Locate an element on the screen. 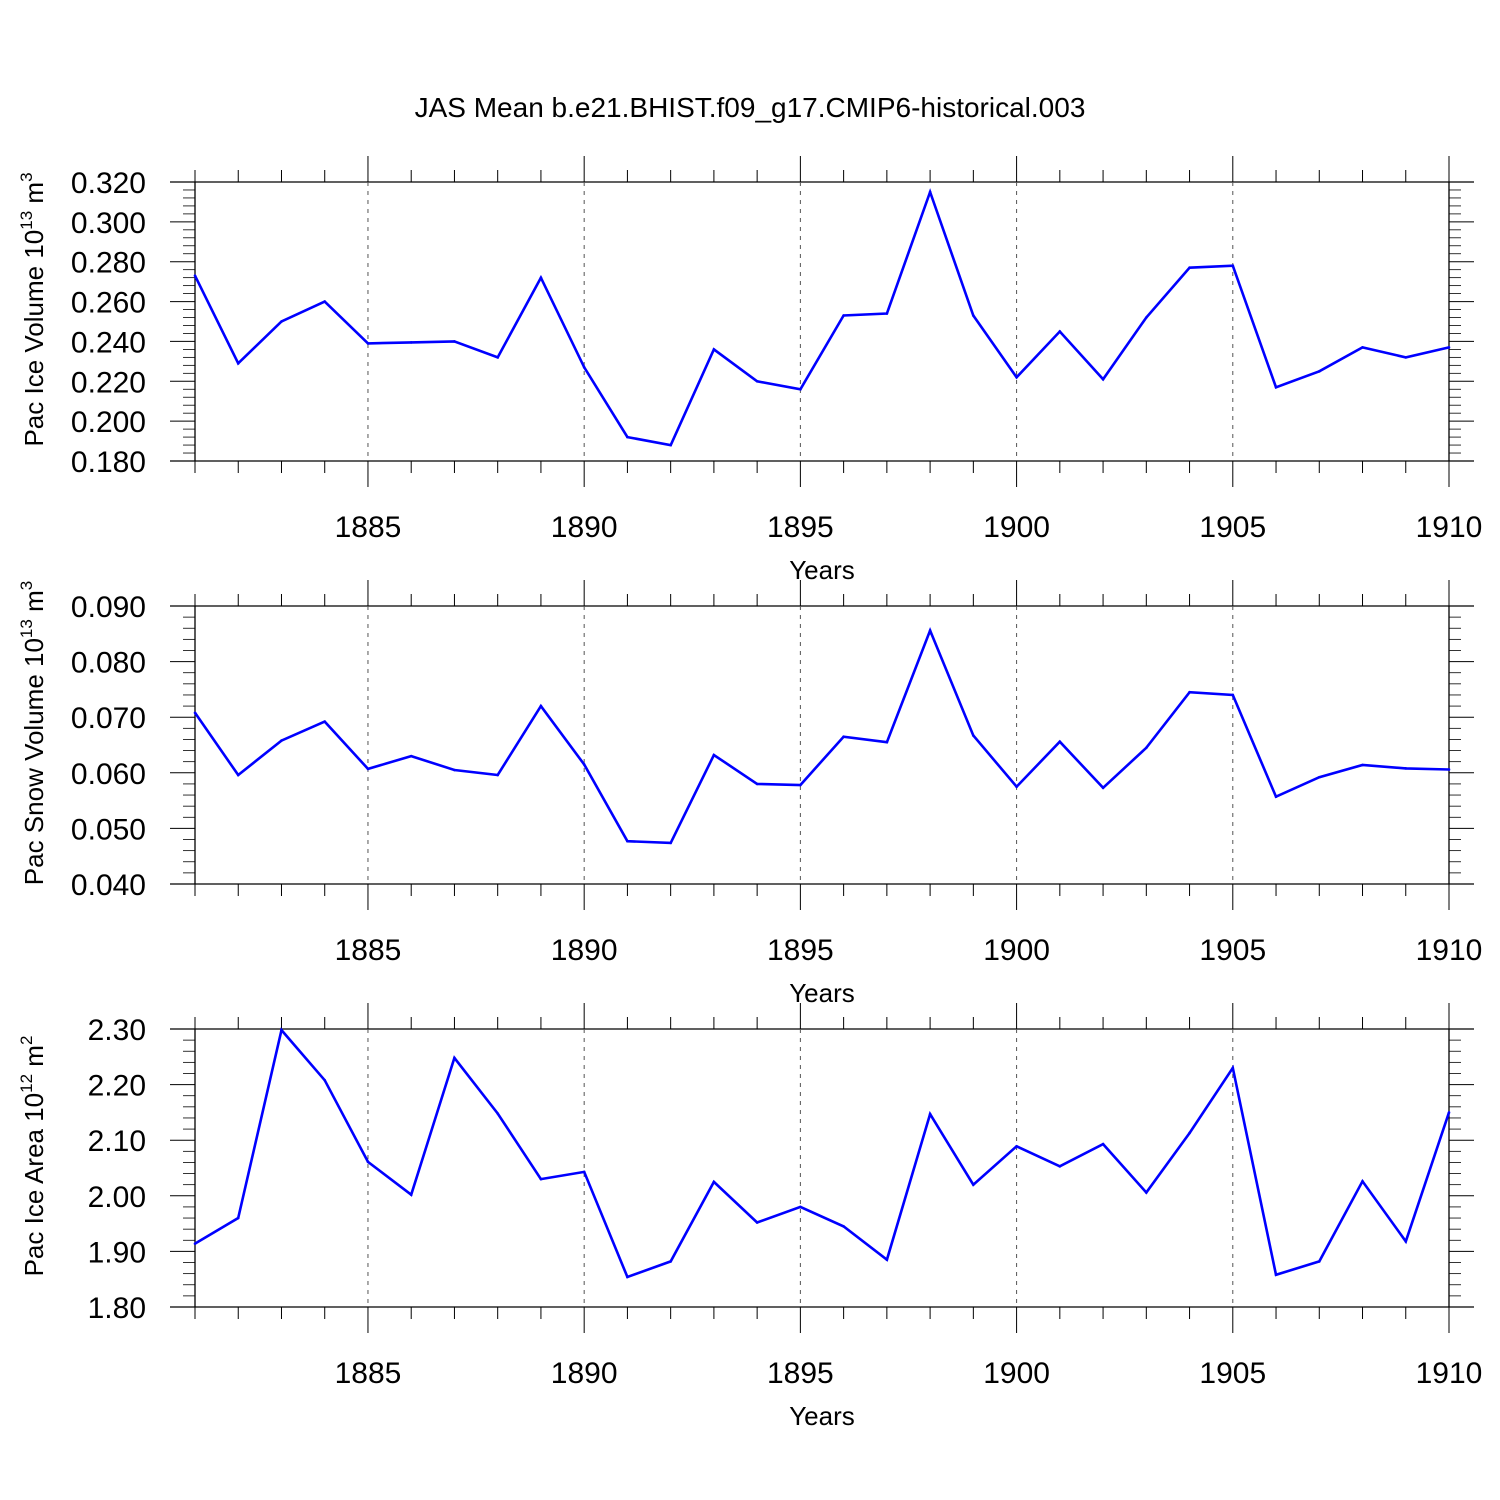 This screenshot has width=1500, height=1500. y-tick-label: 0.060 is located at coordinates (108, 774).